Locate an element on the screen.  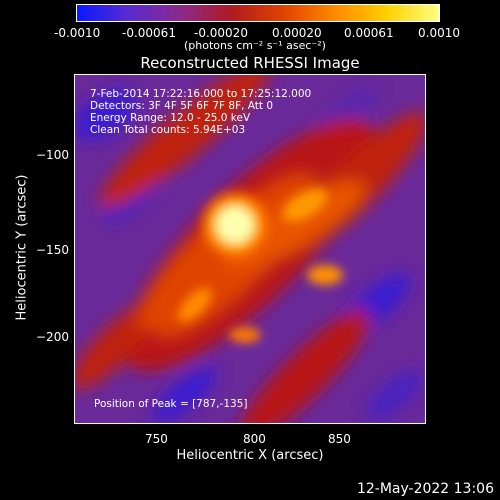
y-tick-label: −200 is located at coordinates (52, 337).